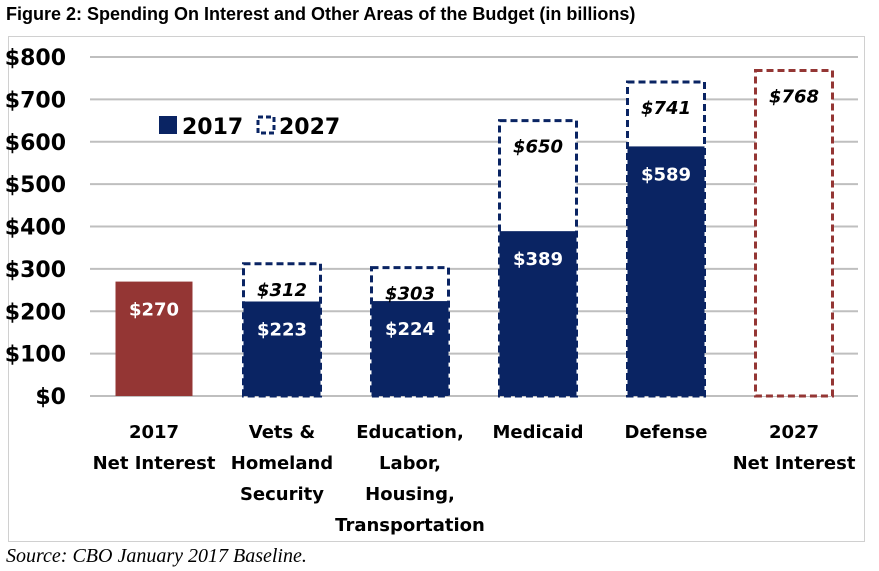 Image resolution: width=879 pixels, height=571 pixels. I want to click on x-category-line: 2027, so click(794, 432).